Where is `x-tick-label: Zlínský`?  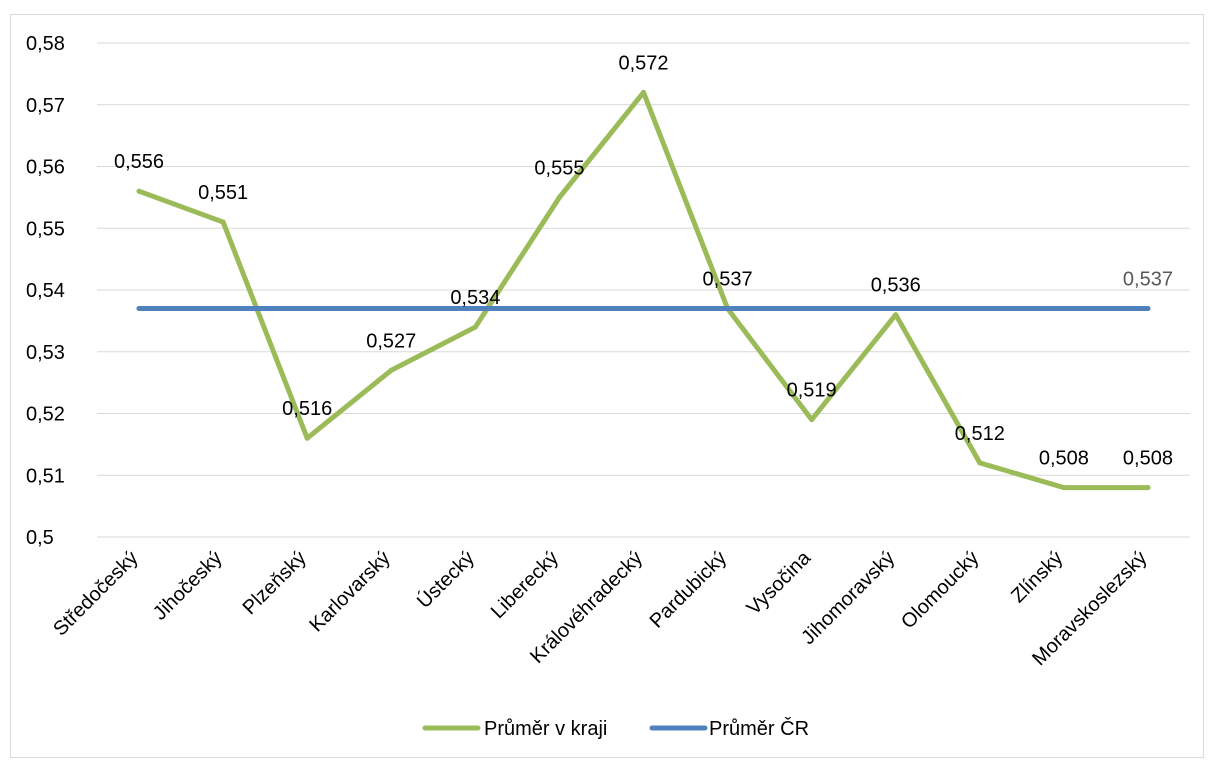 x-tick-label: Zlínský is located at coordinates (1037, 577).